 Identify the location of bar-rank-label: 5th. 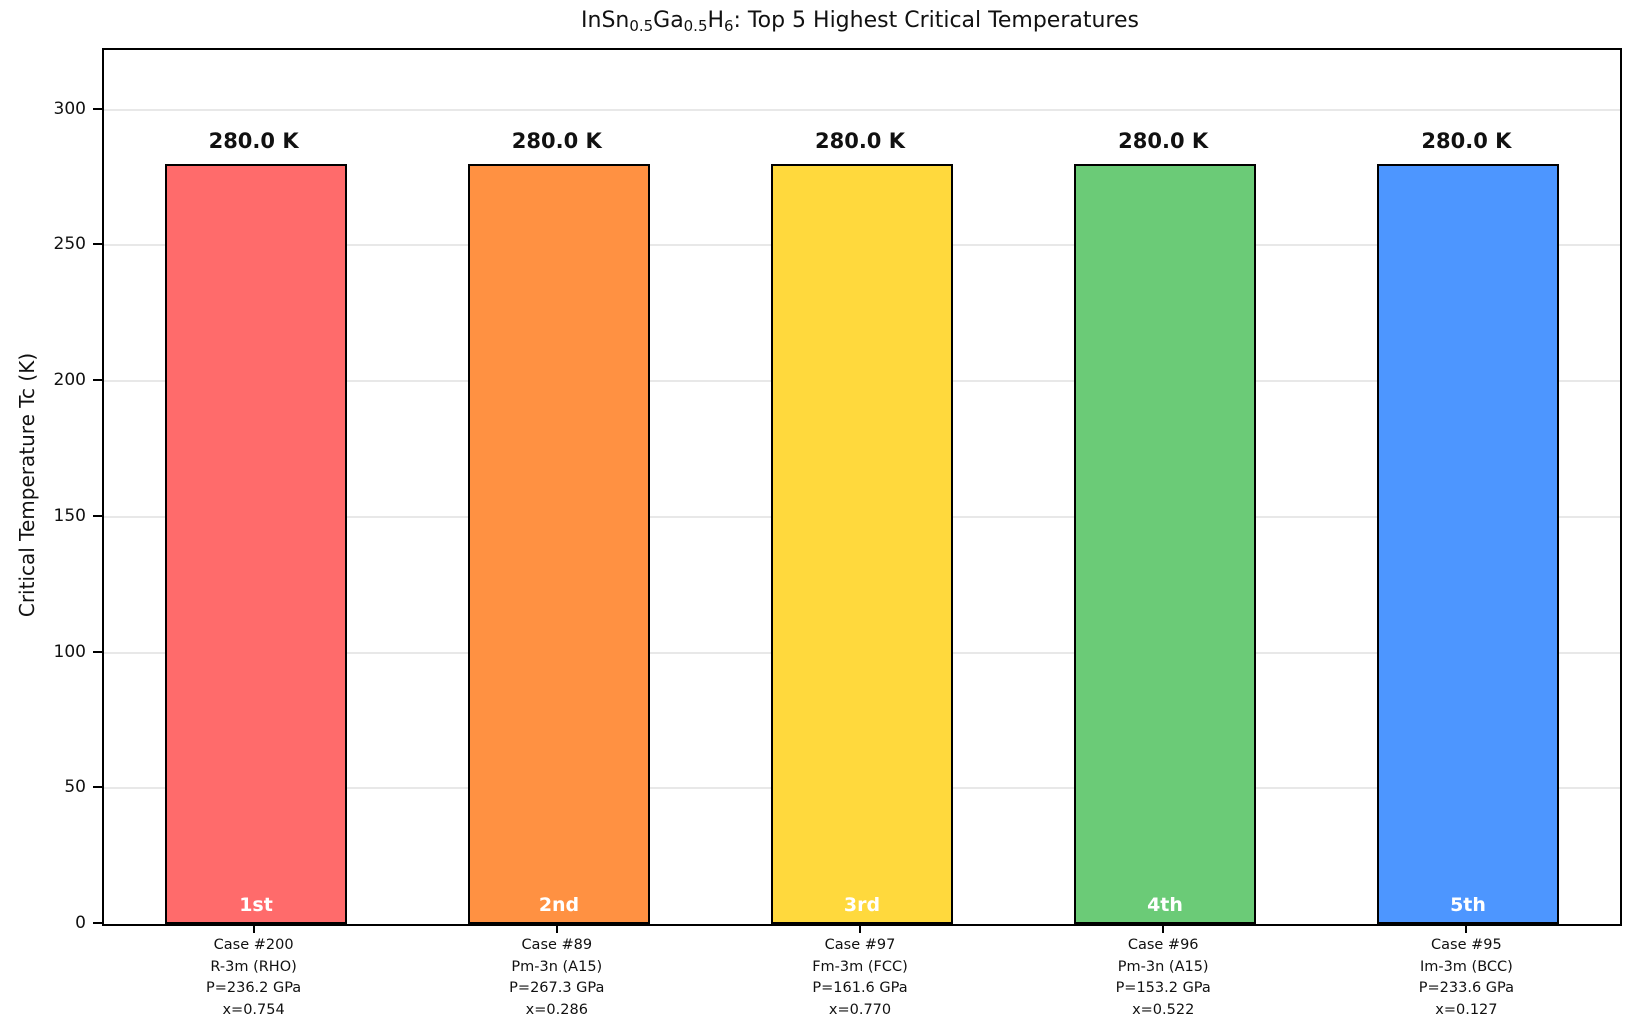
(1468, 905).